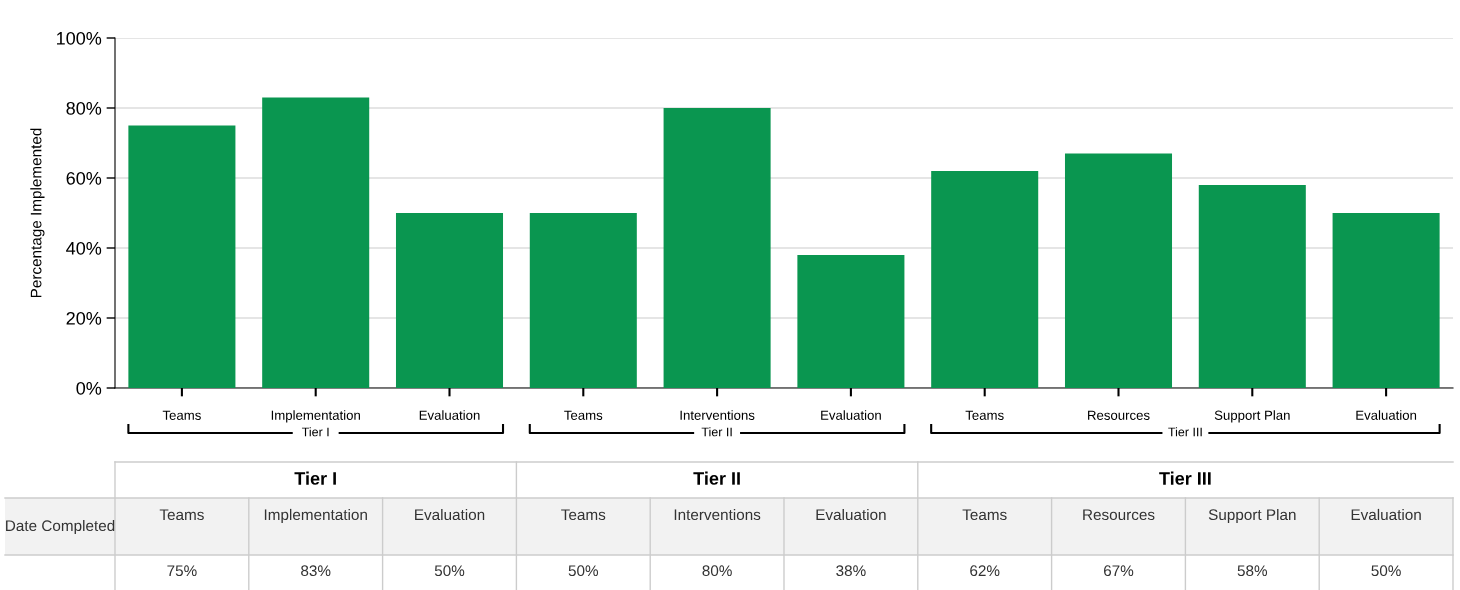 This screenshot has height=590, width=1460. Describe the element at coordinates (1252, 416) in the screenshot. I see `x-tick-label: Support Plan` at that location.